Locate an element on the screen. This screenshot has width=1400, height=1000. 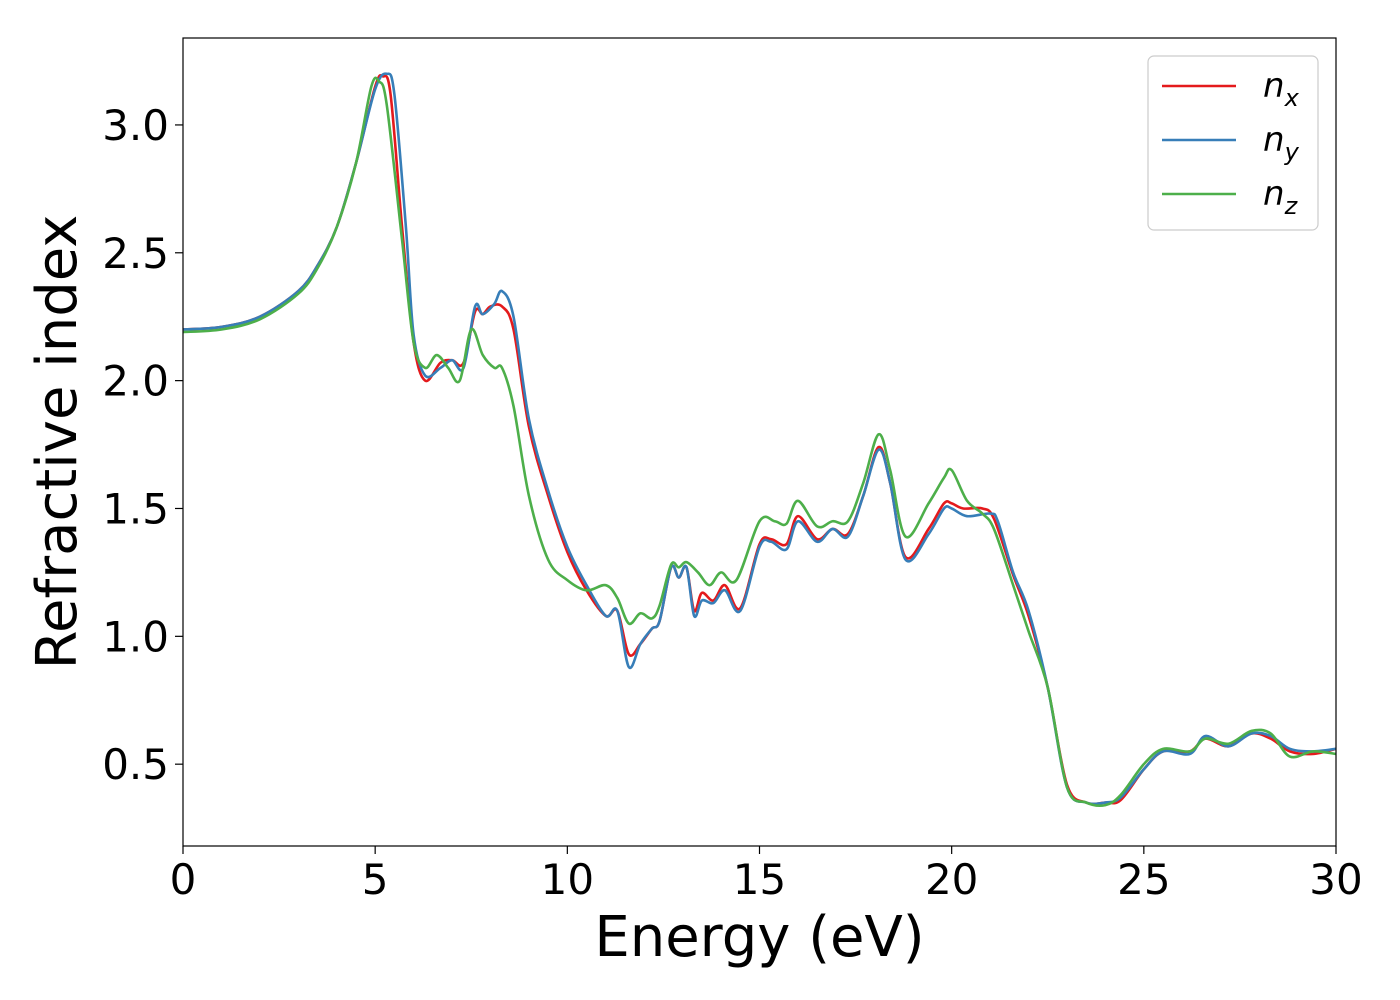
x-axis: 0 5 10 15 20 25 30 is located at coordinates (766, 875).